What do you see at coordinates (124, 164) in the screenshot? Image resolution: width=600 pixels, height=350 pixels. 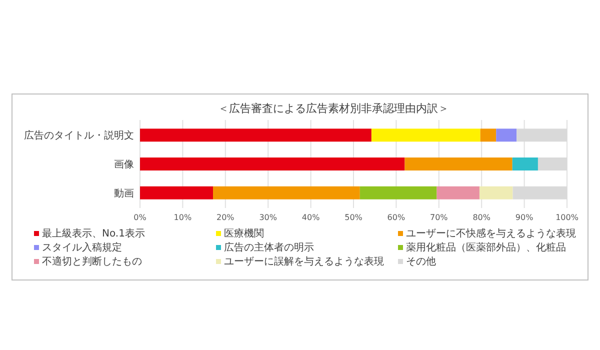 I see `y-tick-label: 画像` at bounding box center [124, 164].